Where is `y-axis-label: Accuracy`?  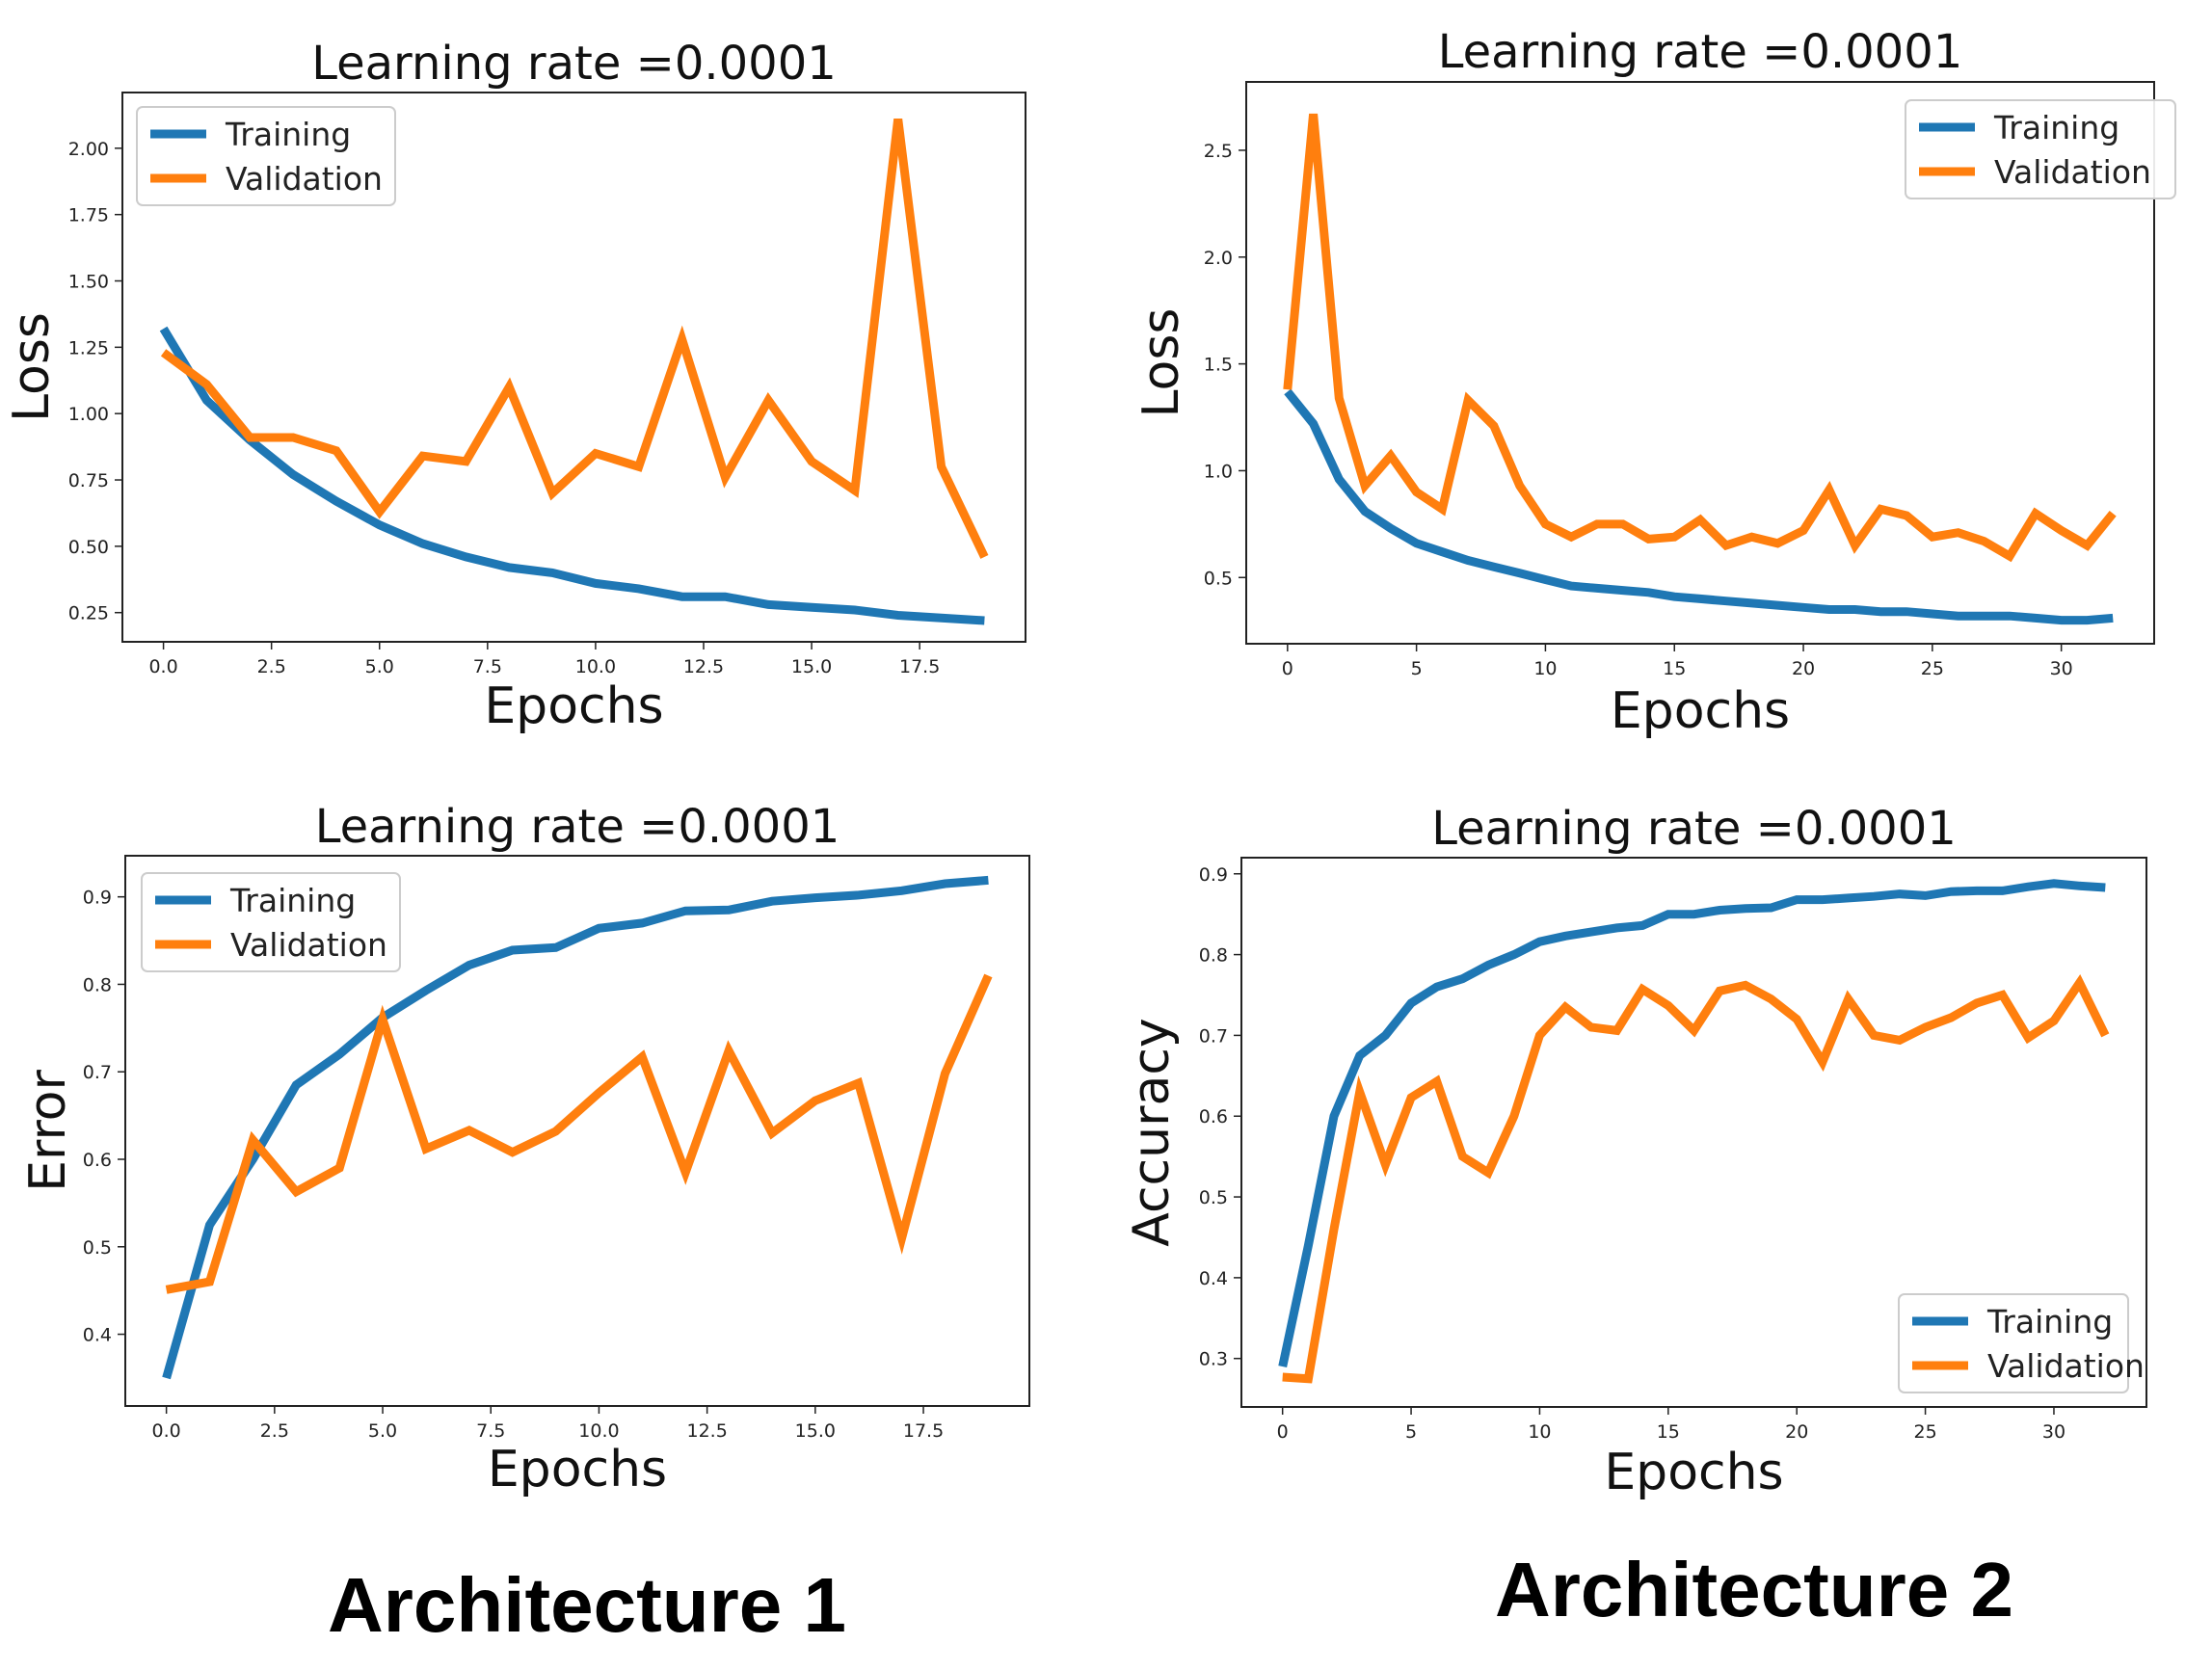 y-axis-label: Accuracy is located at coordinates (1152, 1132).